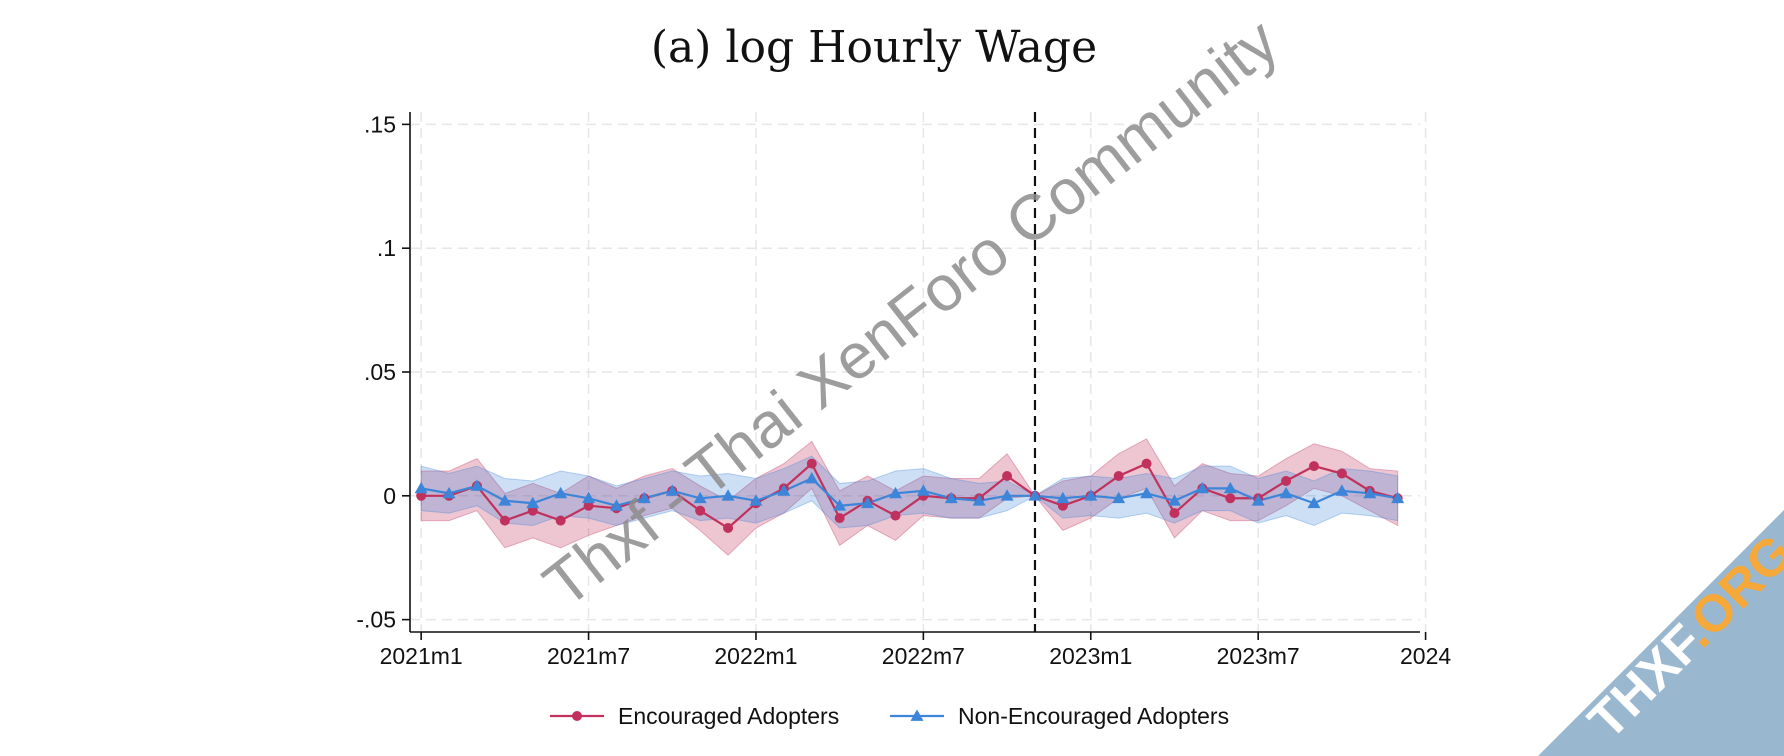 Image resolution: width=1784 pixels, height=756 pixels. I want to click on x-tick-label: 2023m1, so click(1090, 656).